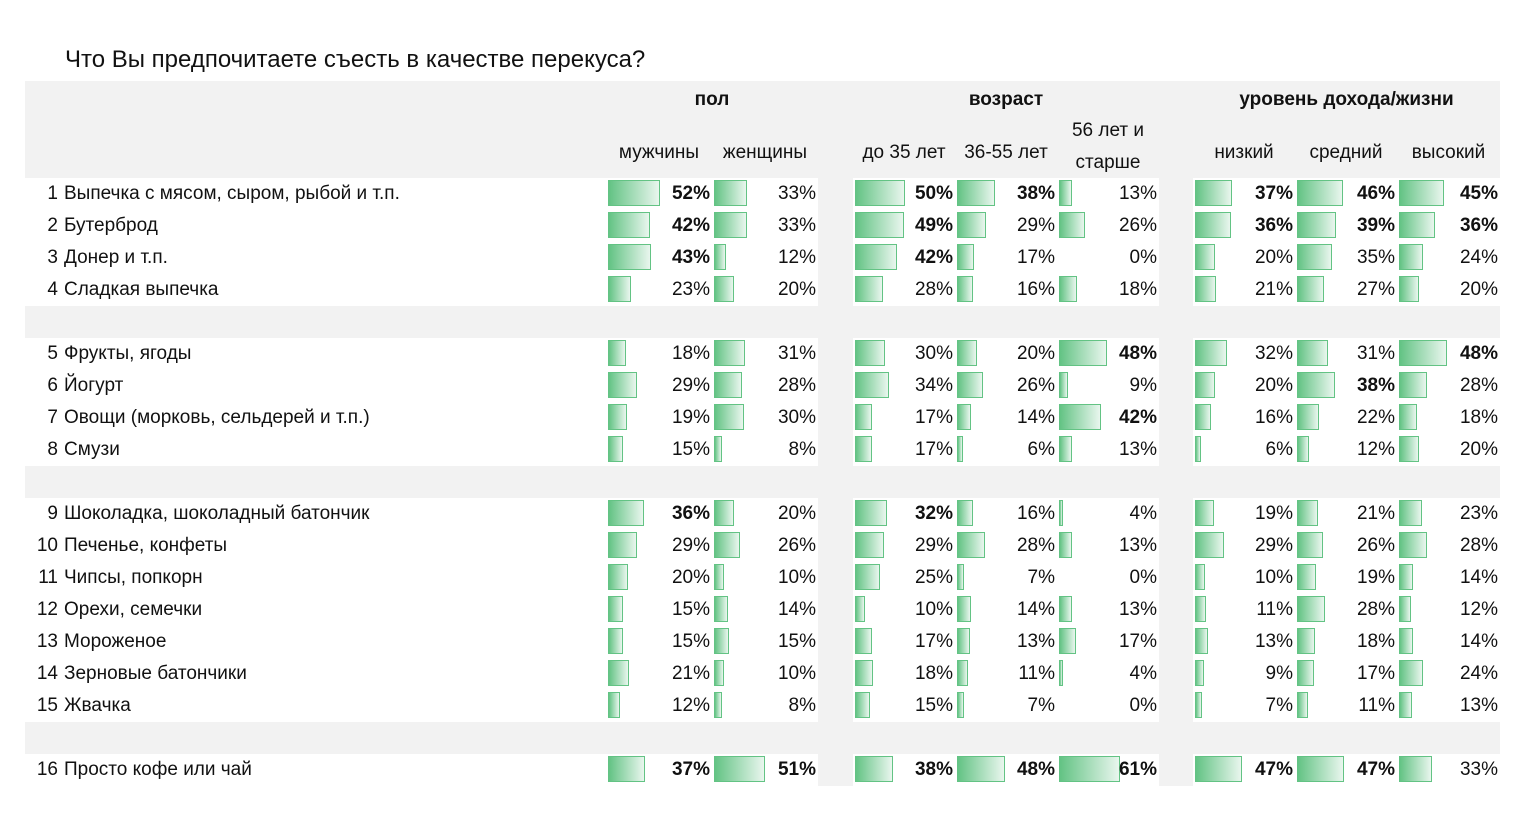  Describe the element at coordinates (690, 641) in the screenshot. I see `value-label: 15%` at that location.